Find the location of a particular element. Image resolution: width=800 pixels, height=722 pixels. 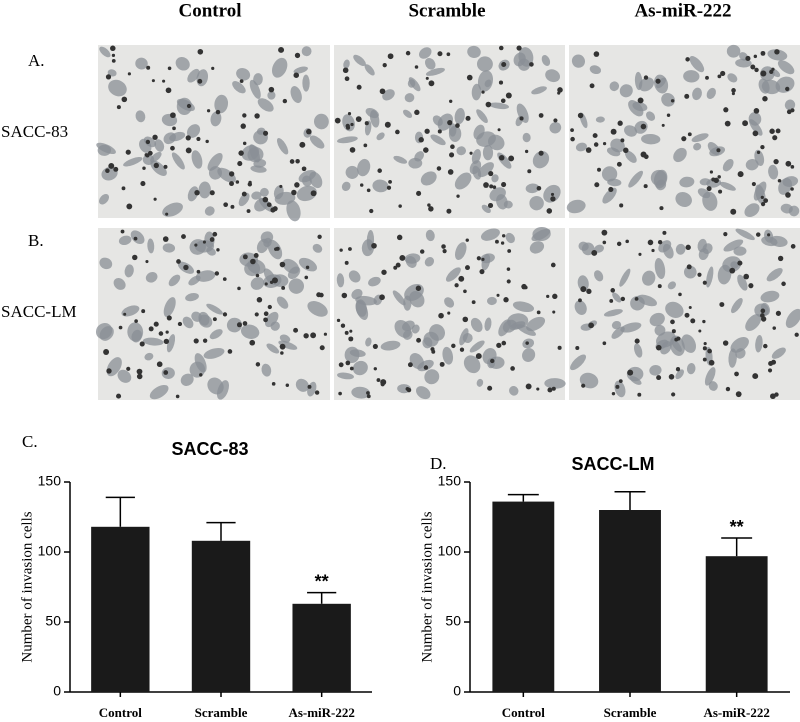

bar is located at coordinates (736, 624).